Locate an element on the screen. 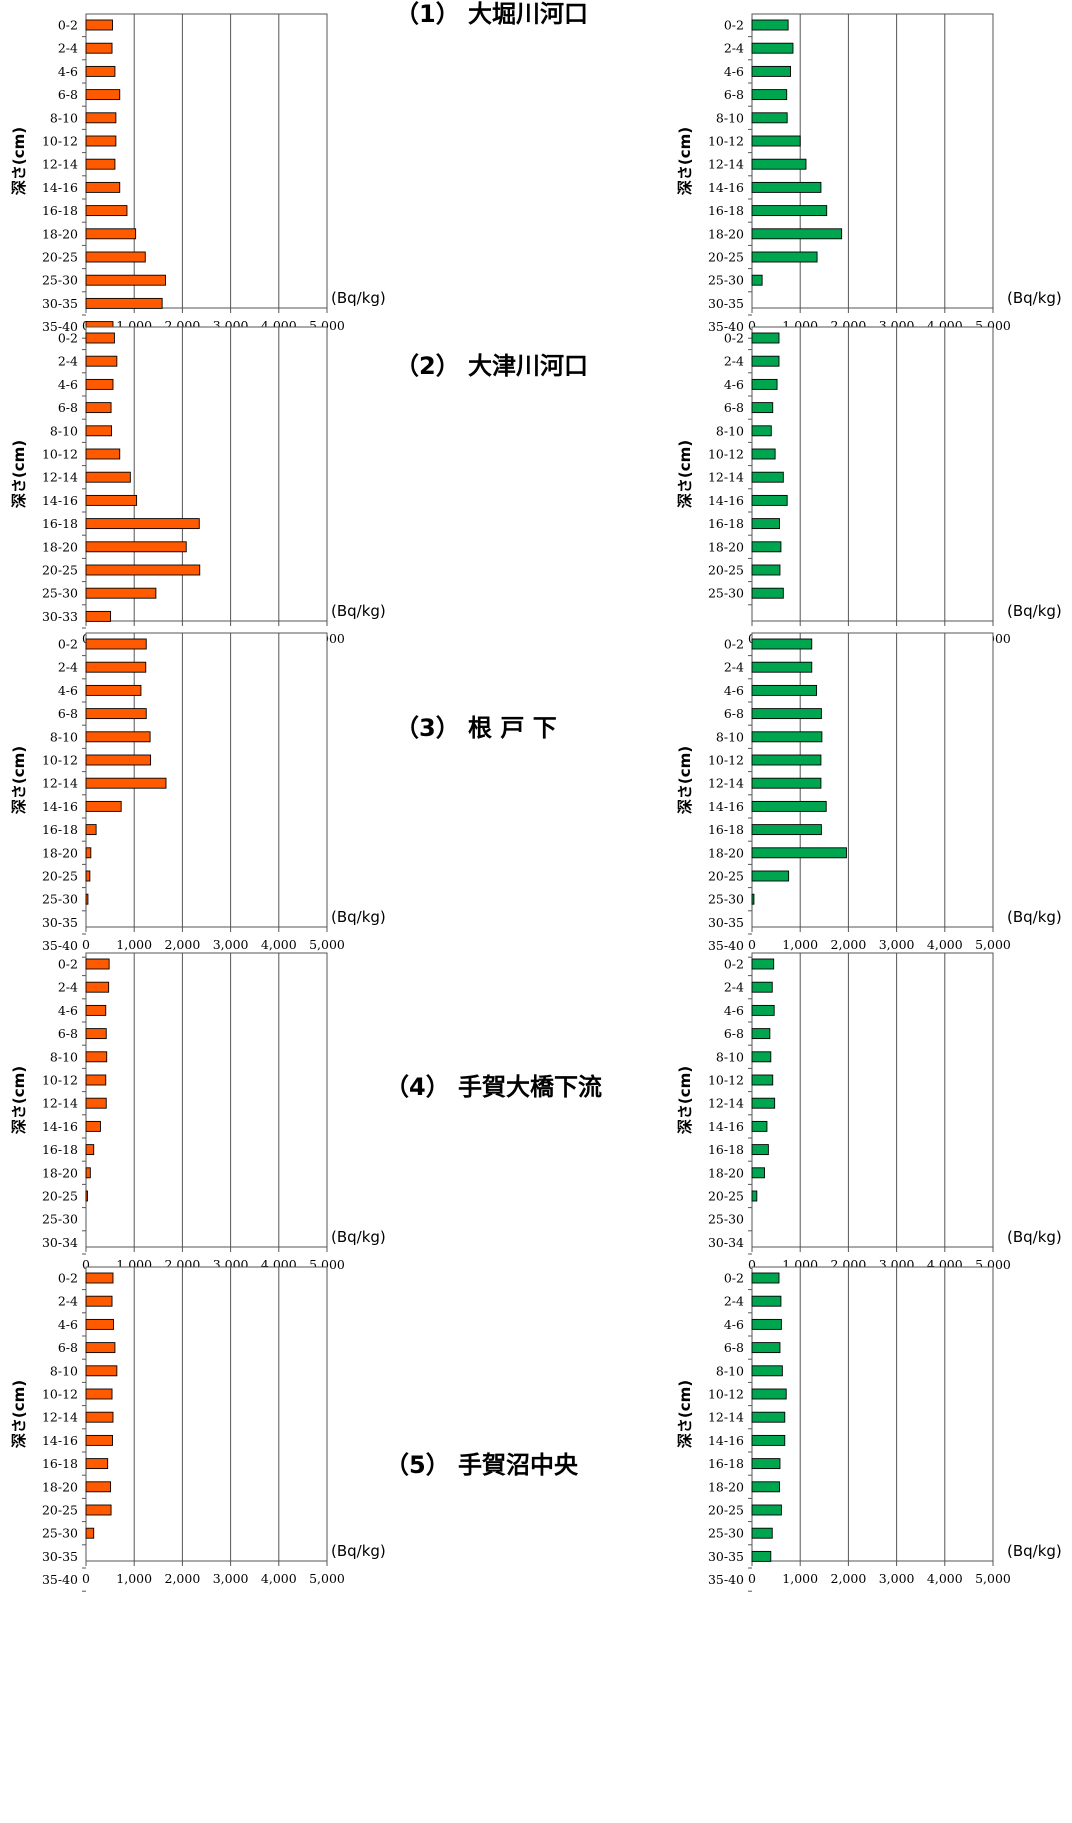 This screenshot has height=1823, width=1072. x-tick-label: 2,000 is located at coordinates (183, 944).